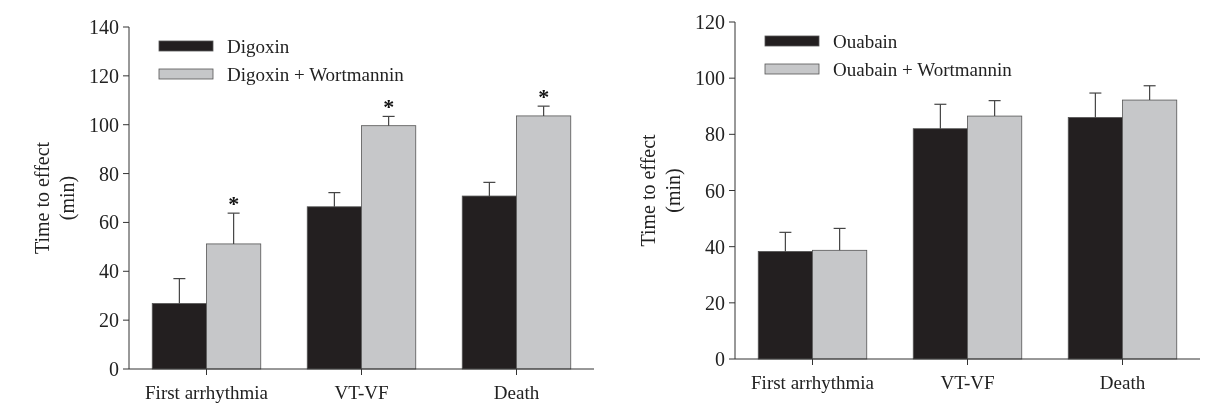 The width and height of the screenshot is (1208, 415). I want to click on y-tick-label: 140, so click(104, 27).